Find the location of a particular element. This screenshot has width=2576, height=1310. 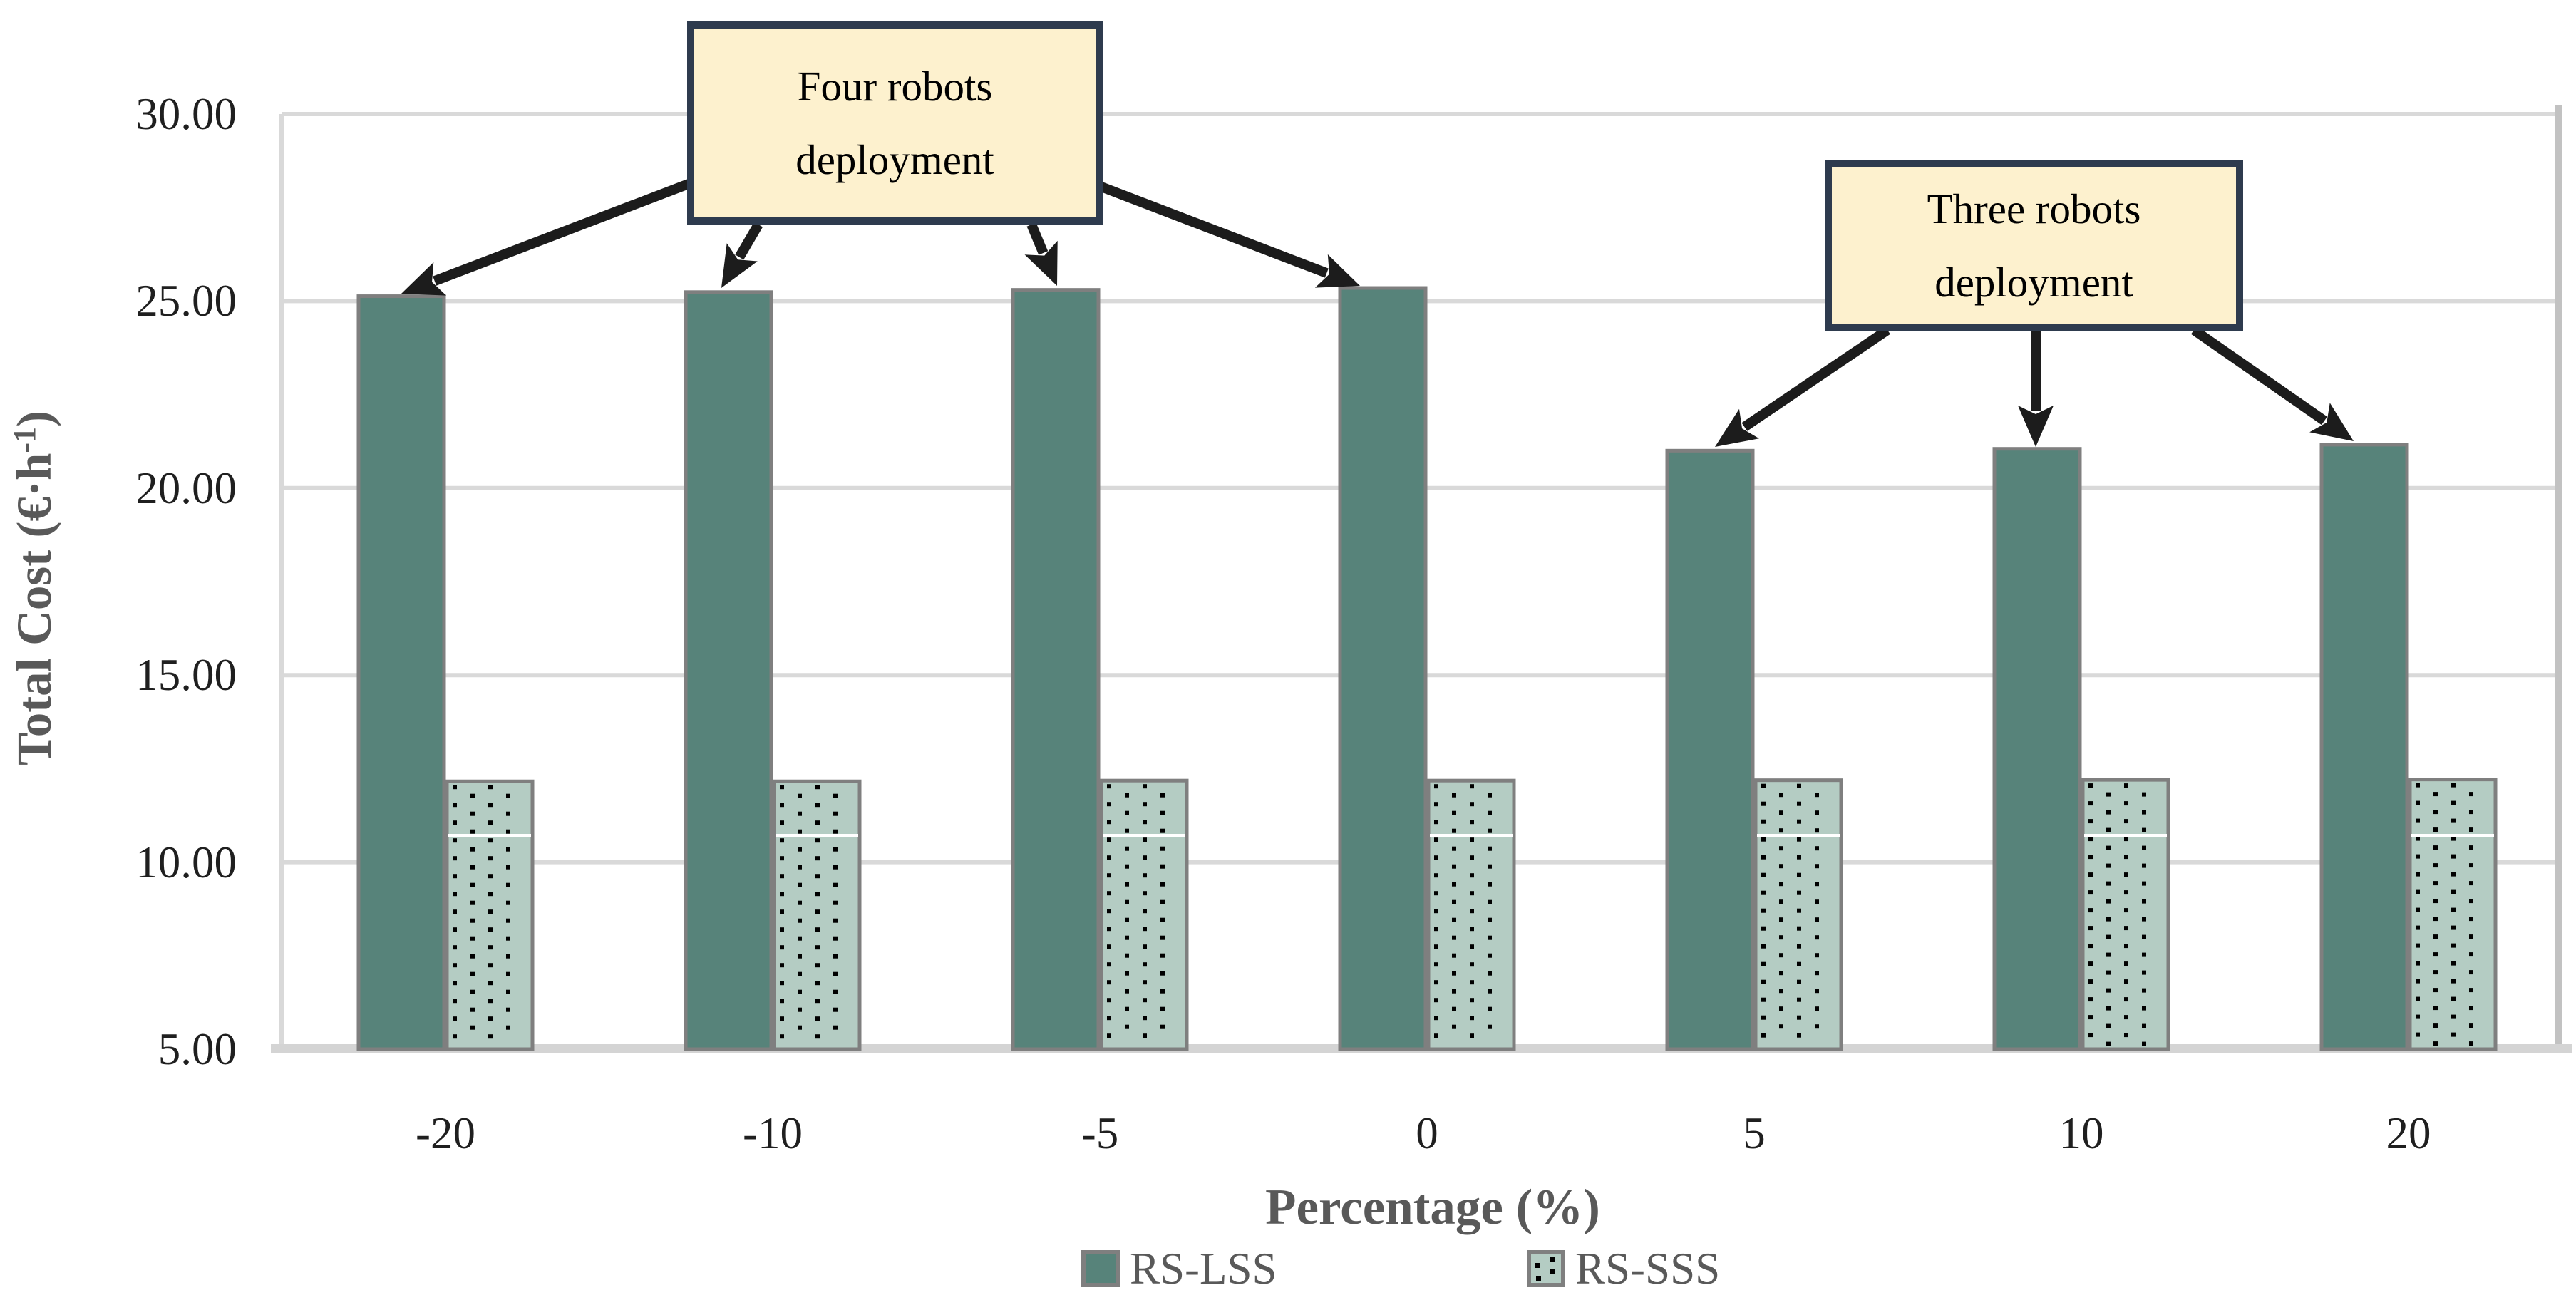

annotation-four-robots: Four robots deployment is located at coordinates (895, 123).